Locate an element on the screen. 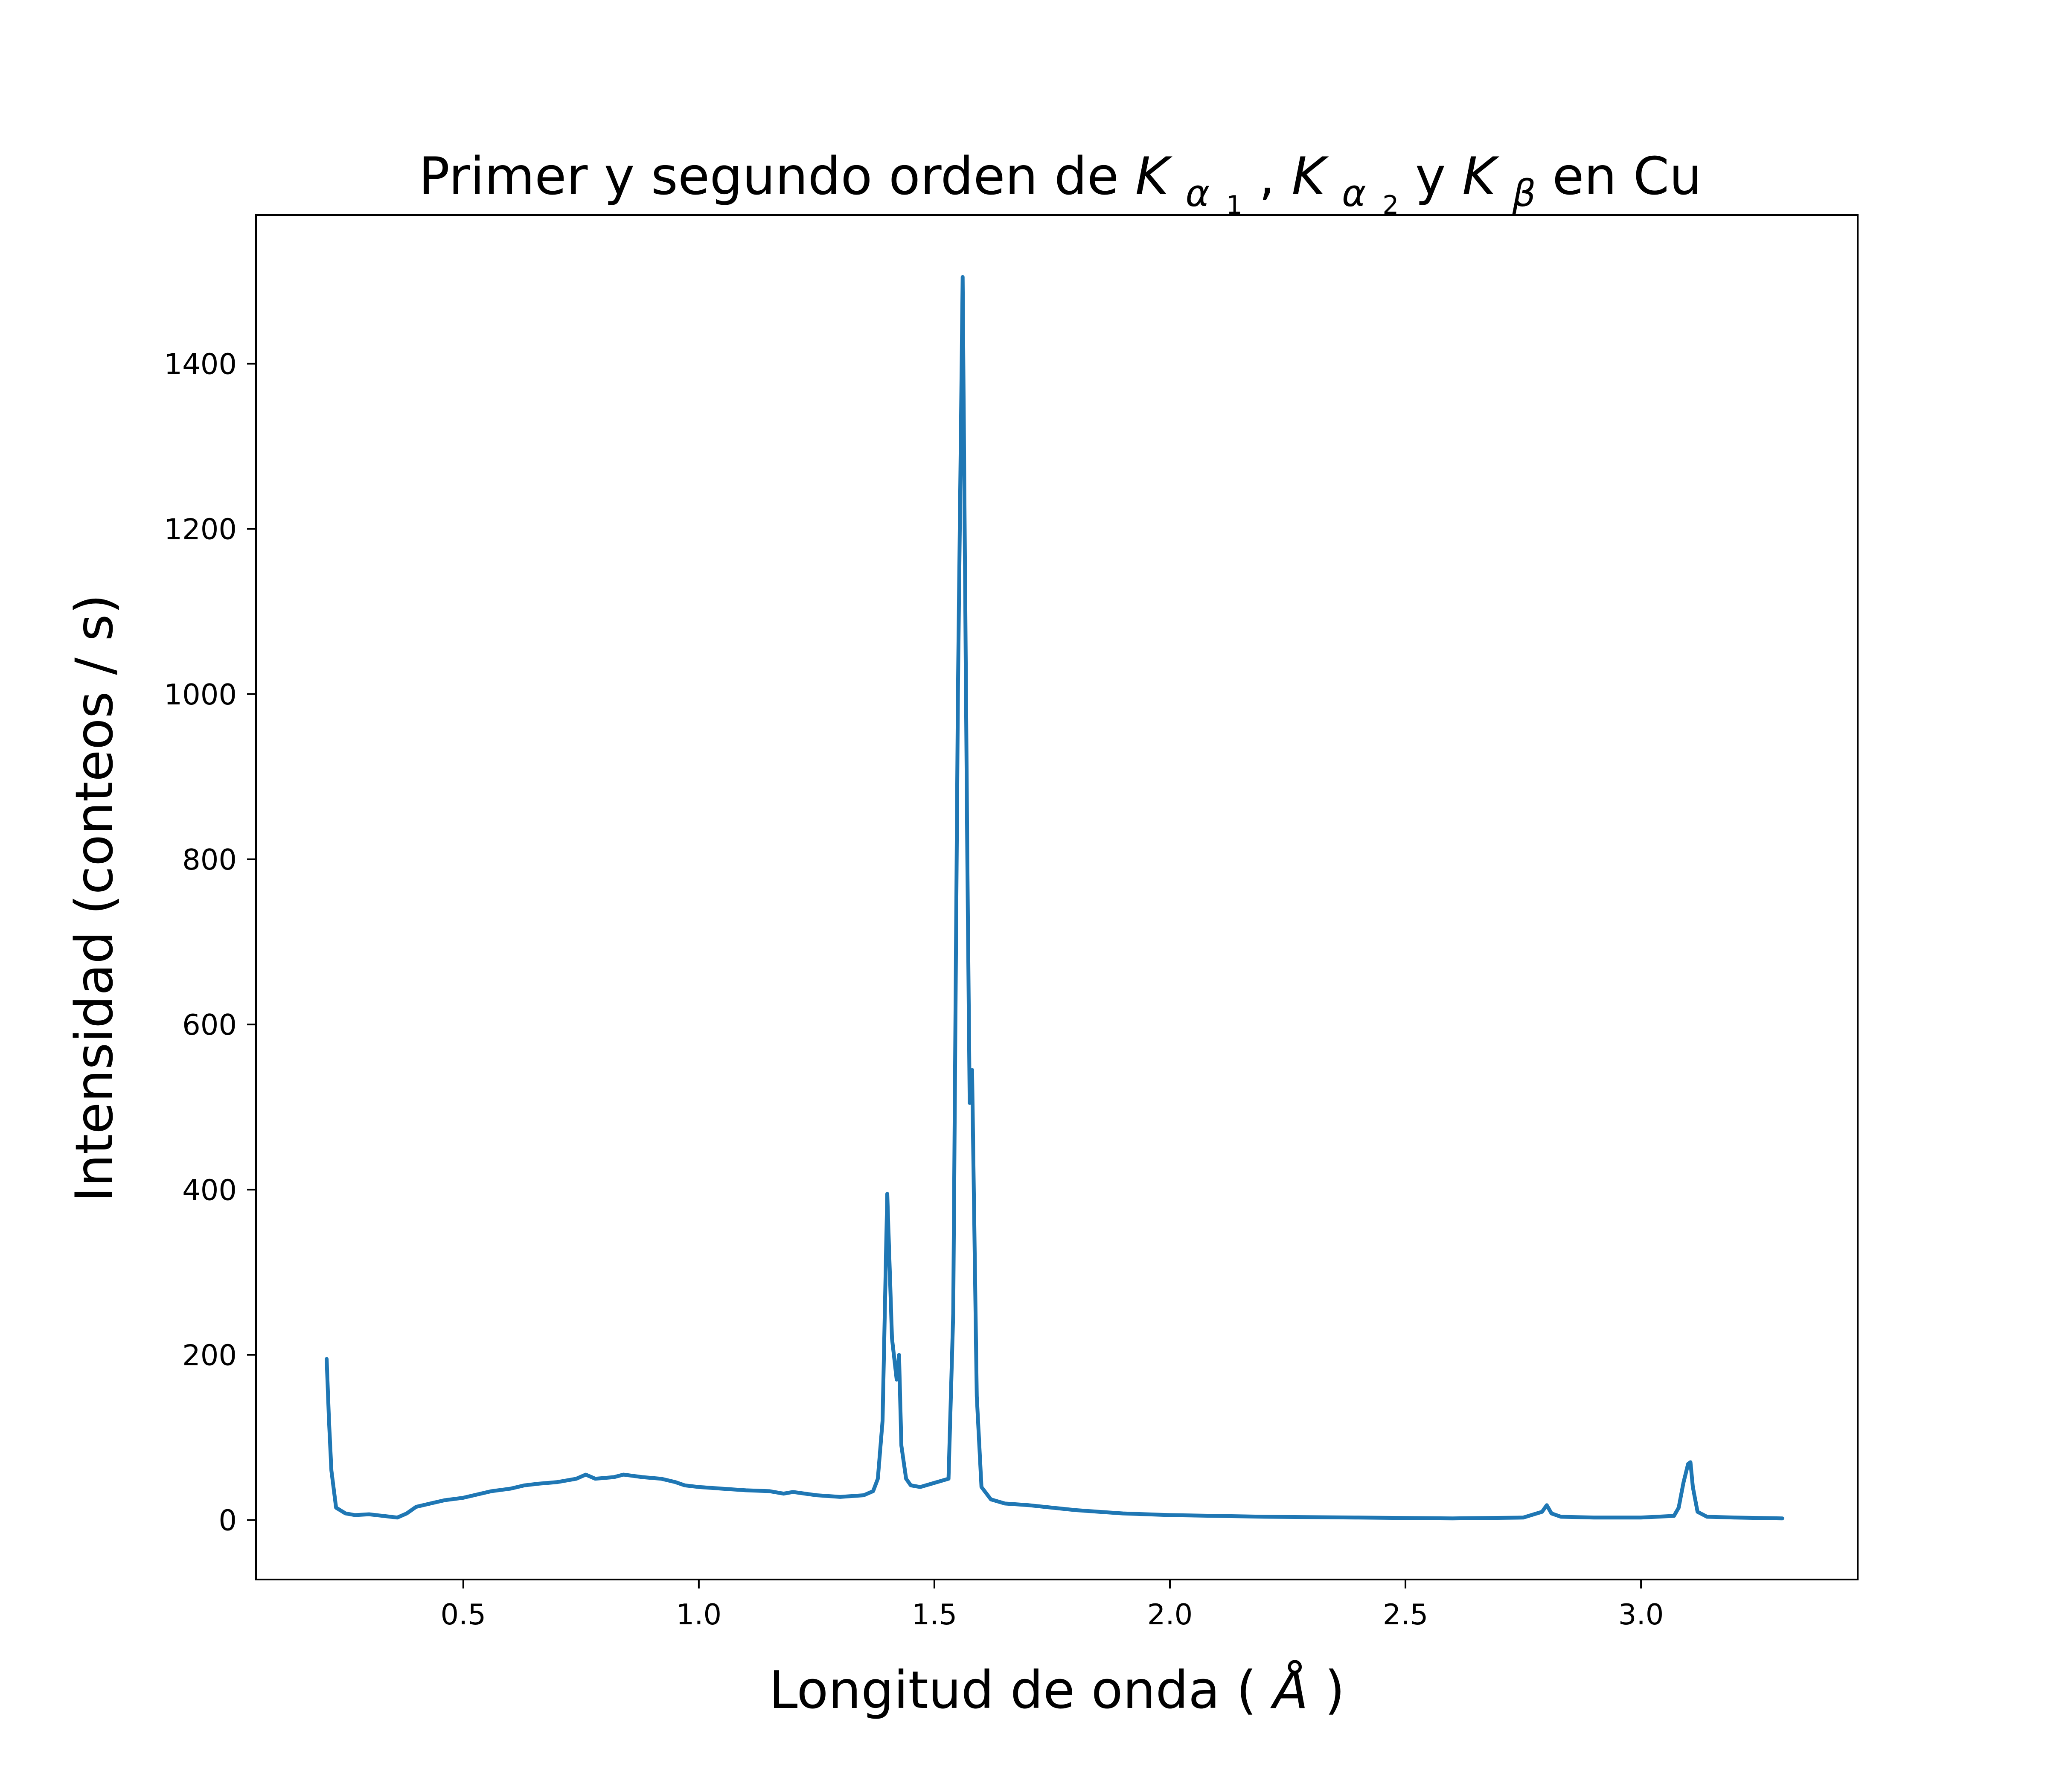 Image resolution: width=2048 pixels, height=1792 pixels. y-tick-label: 200 is located at coordinates (209, 1355).